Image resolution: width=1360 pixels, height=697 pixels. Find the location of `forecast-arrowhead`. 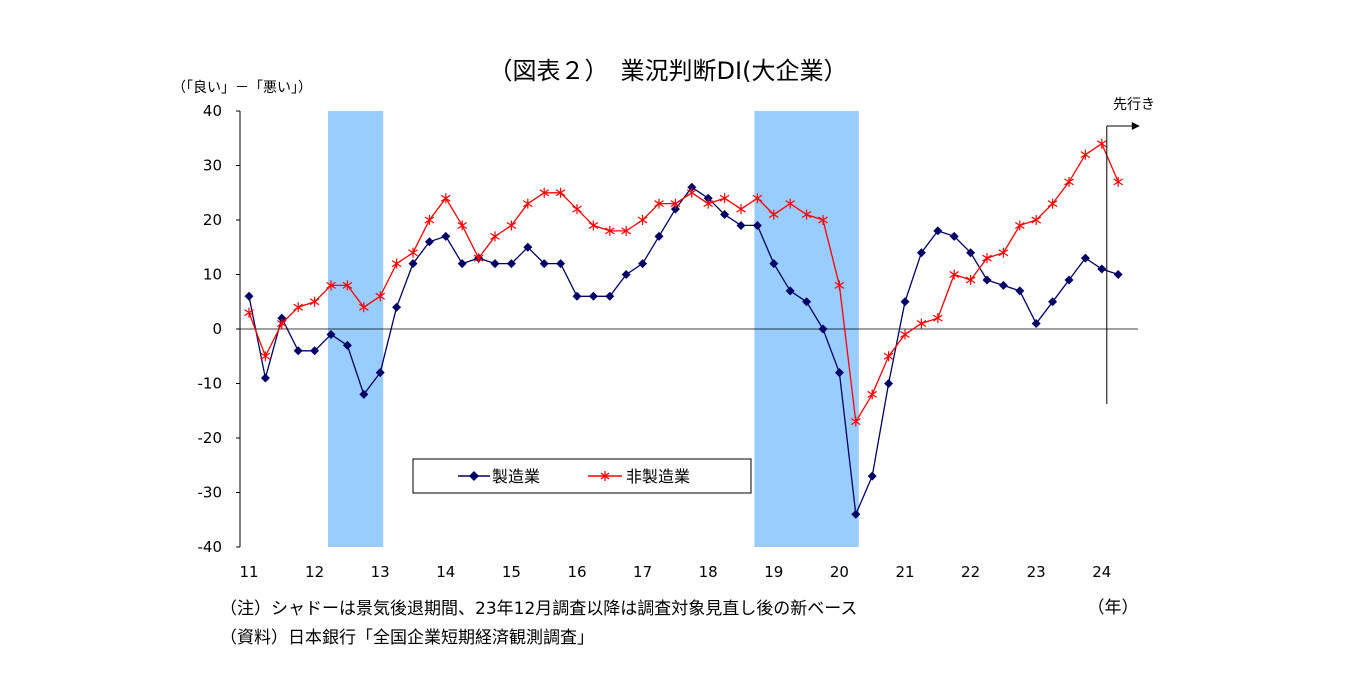

forecast-arrowhead is located at coordinates (1135, 126).